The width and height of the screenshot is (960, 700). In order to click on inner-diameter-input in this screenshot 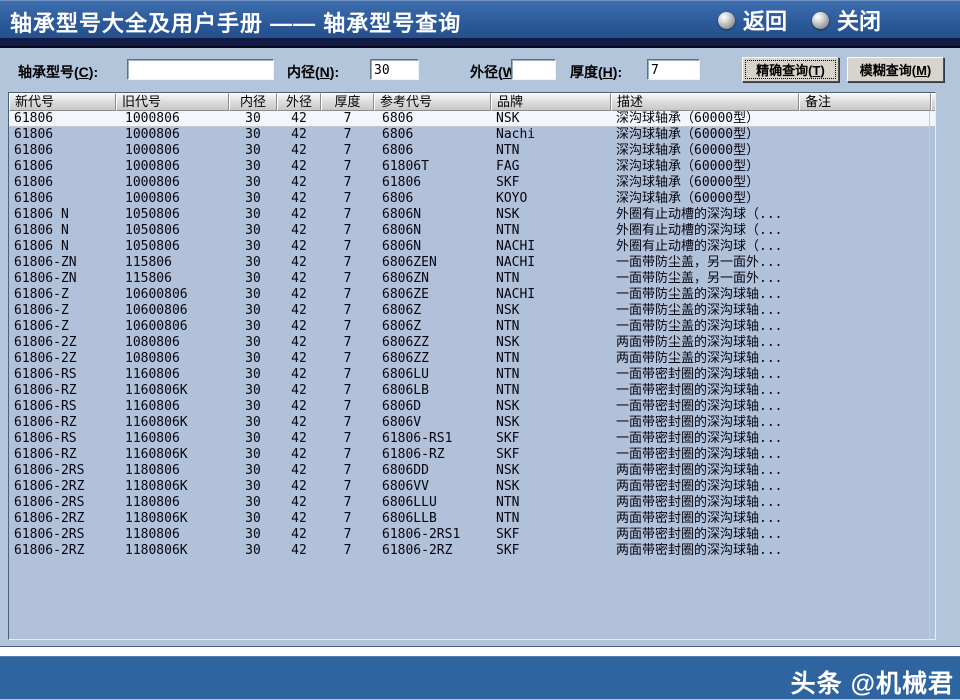, I will do `click(394, 69)`.